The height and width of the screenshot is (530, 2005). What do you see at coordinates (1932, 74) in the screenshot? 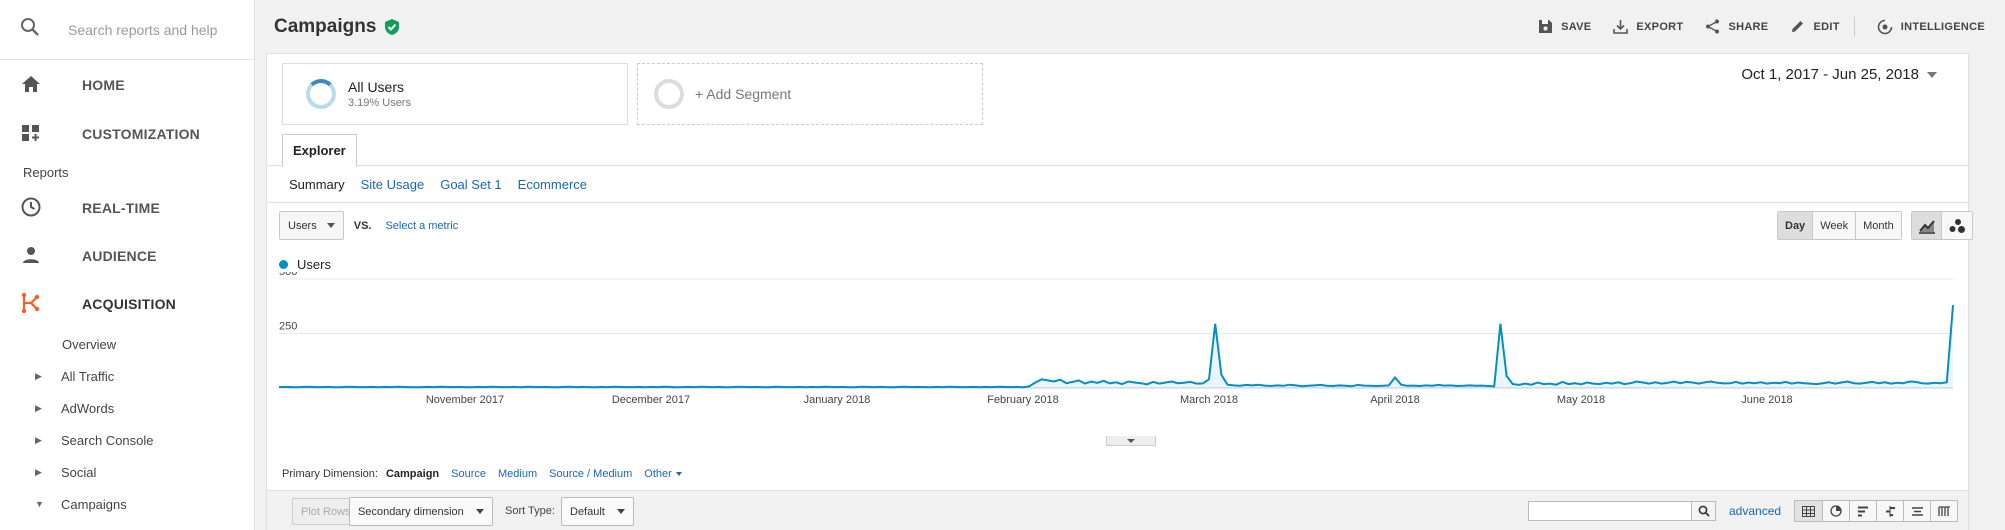
I see `chevron-down-icon` at bounding box center [1932, 74].